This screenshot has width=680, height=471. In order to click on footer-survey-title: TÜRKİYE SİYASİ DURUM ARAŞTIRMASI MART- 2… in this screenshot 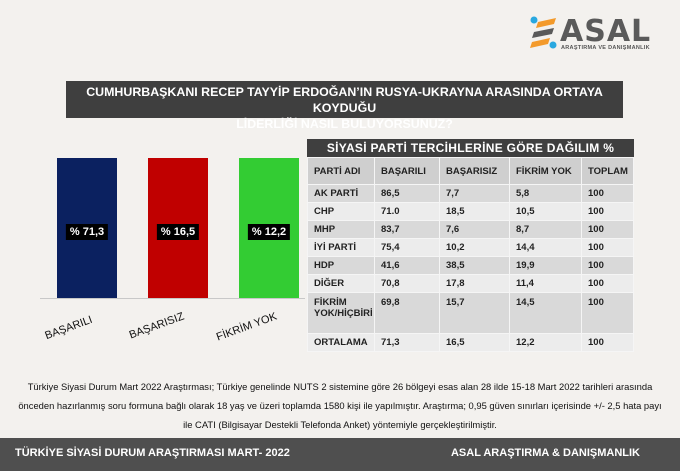, I will do `click(152, 453)`.